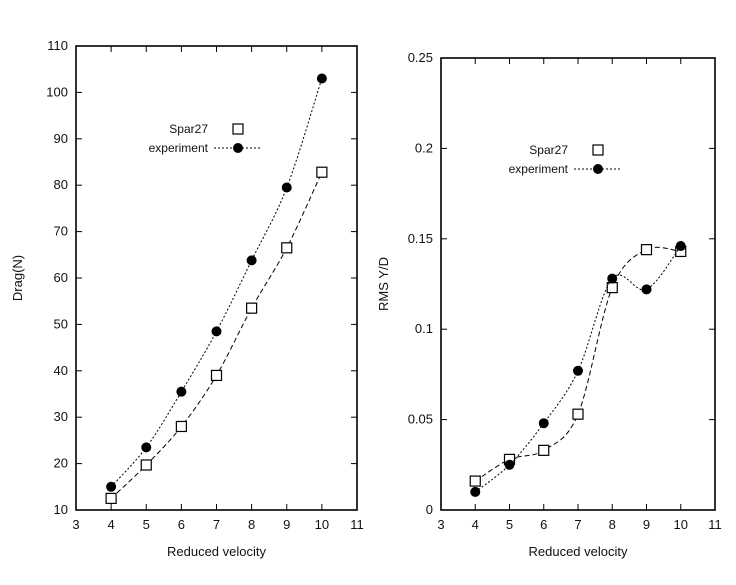 This screenshot has width=736, height=585. Describe the element at coordinates (577, 364) in the screenshot. I see `series-line-spar27` at that location.